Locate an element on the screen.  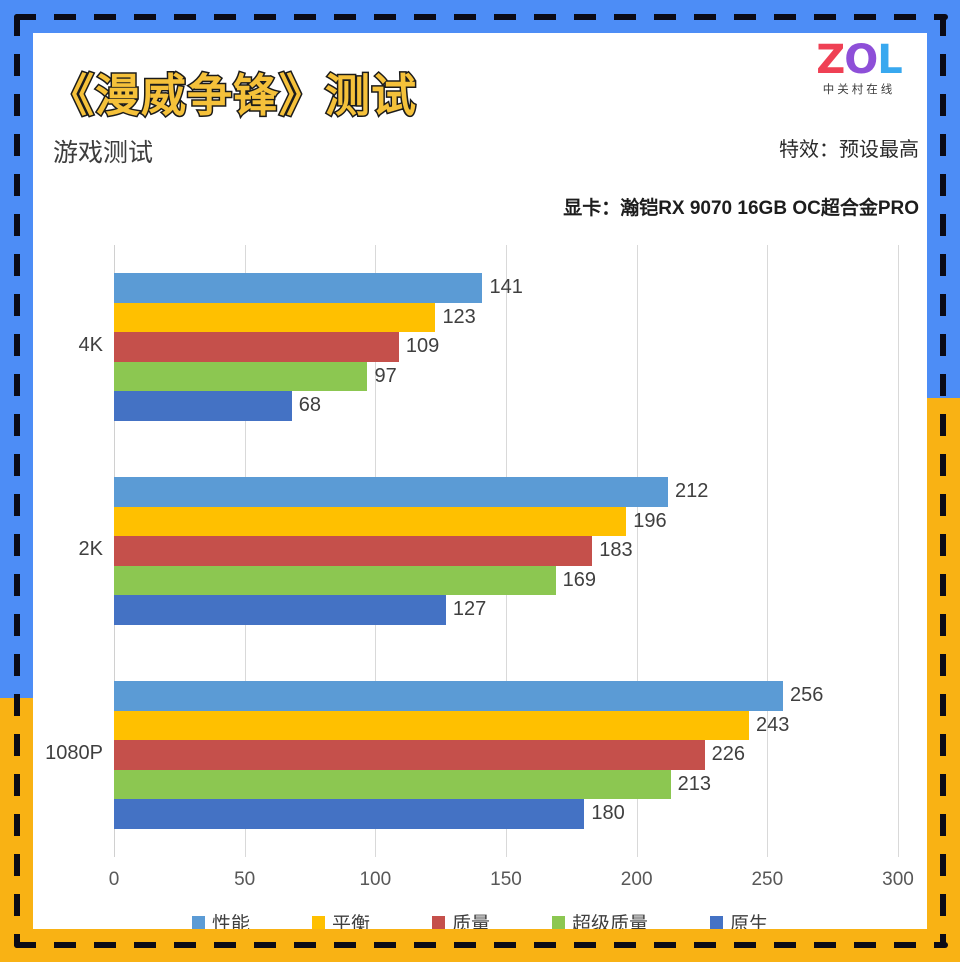
gpu-label: 显卡：瀚铠RX 9070 16GB OC超合金PRO is located at coordinates (741, 208).